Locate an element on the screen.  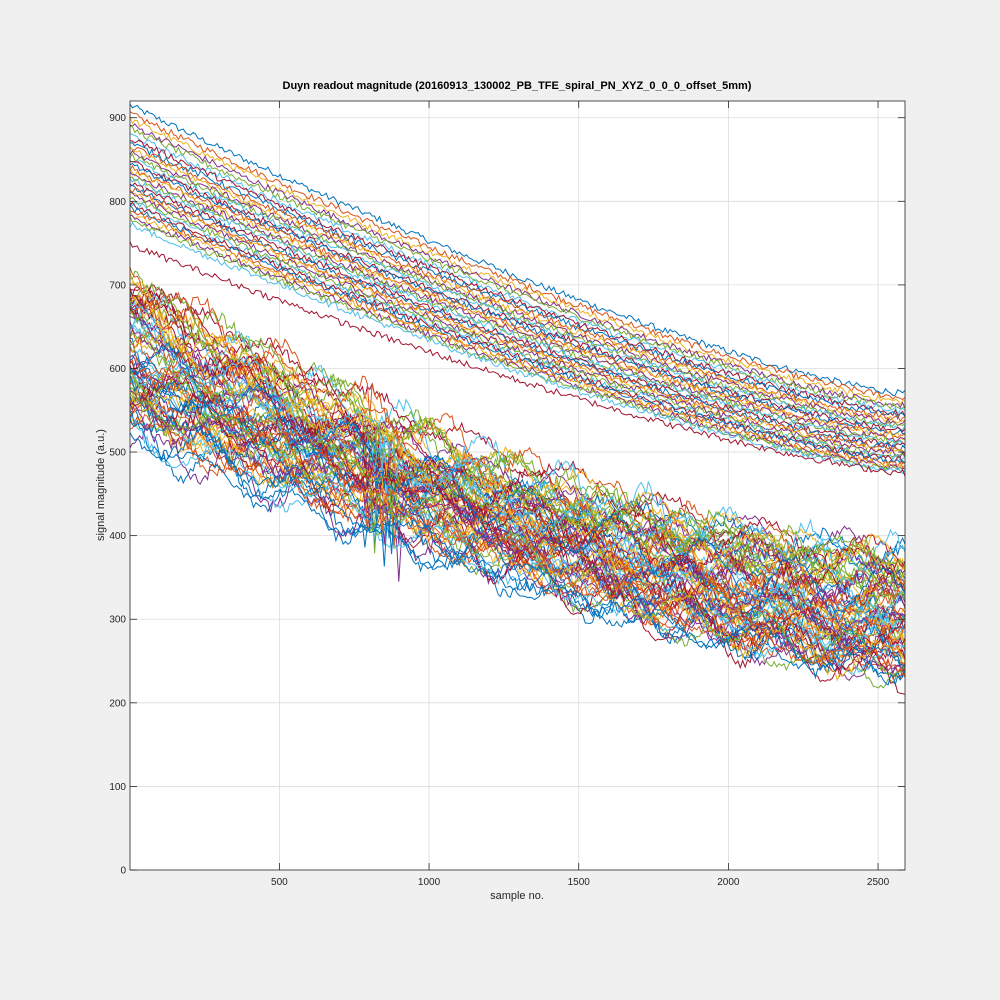
y-tick-label: 0 is located at coordinates (123, 871).